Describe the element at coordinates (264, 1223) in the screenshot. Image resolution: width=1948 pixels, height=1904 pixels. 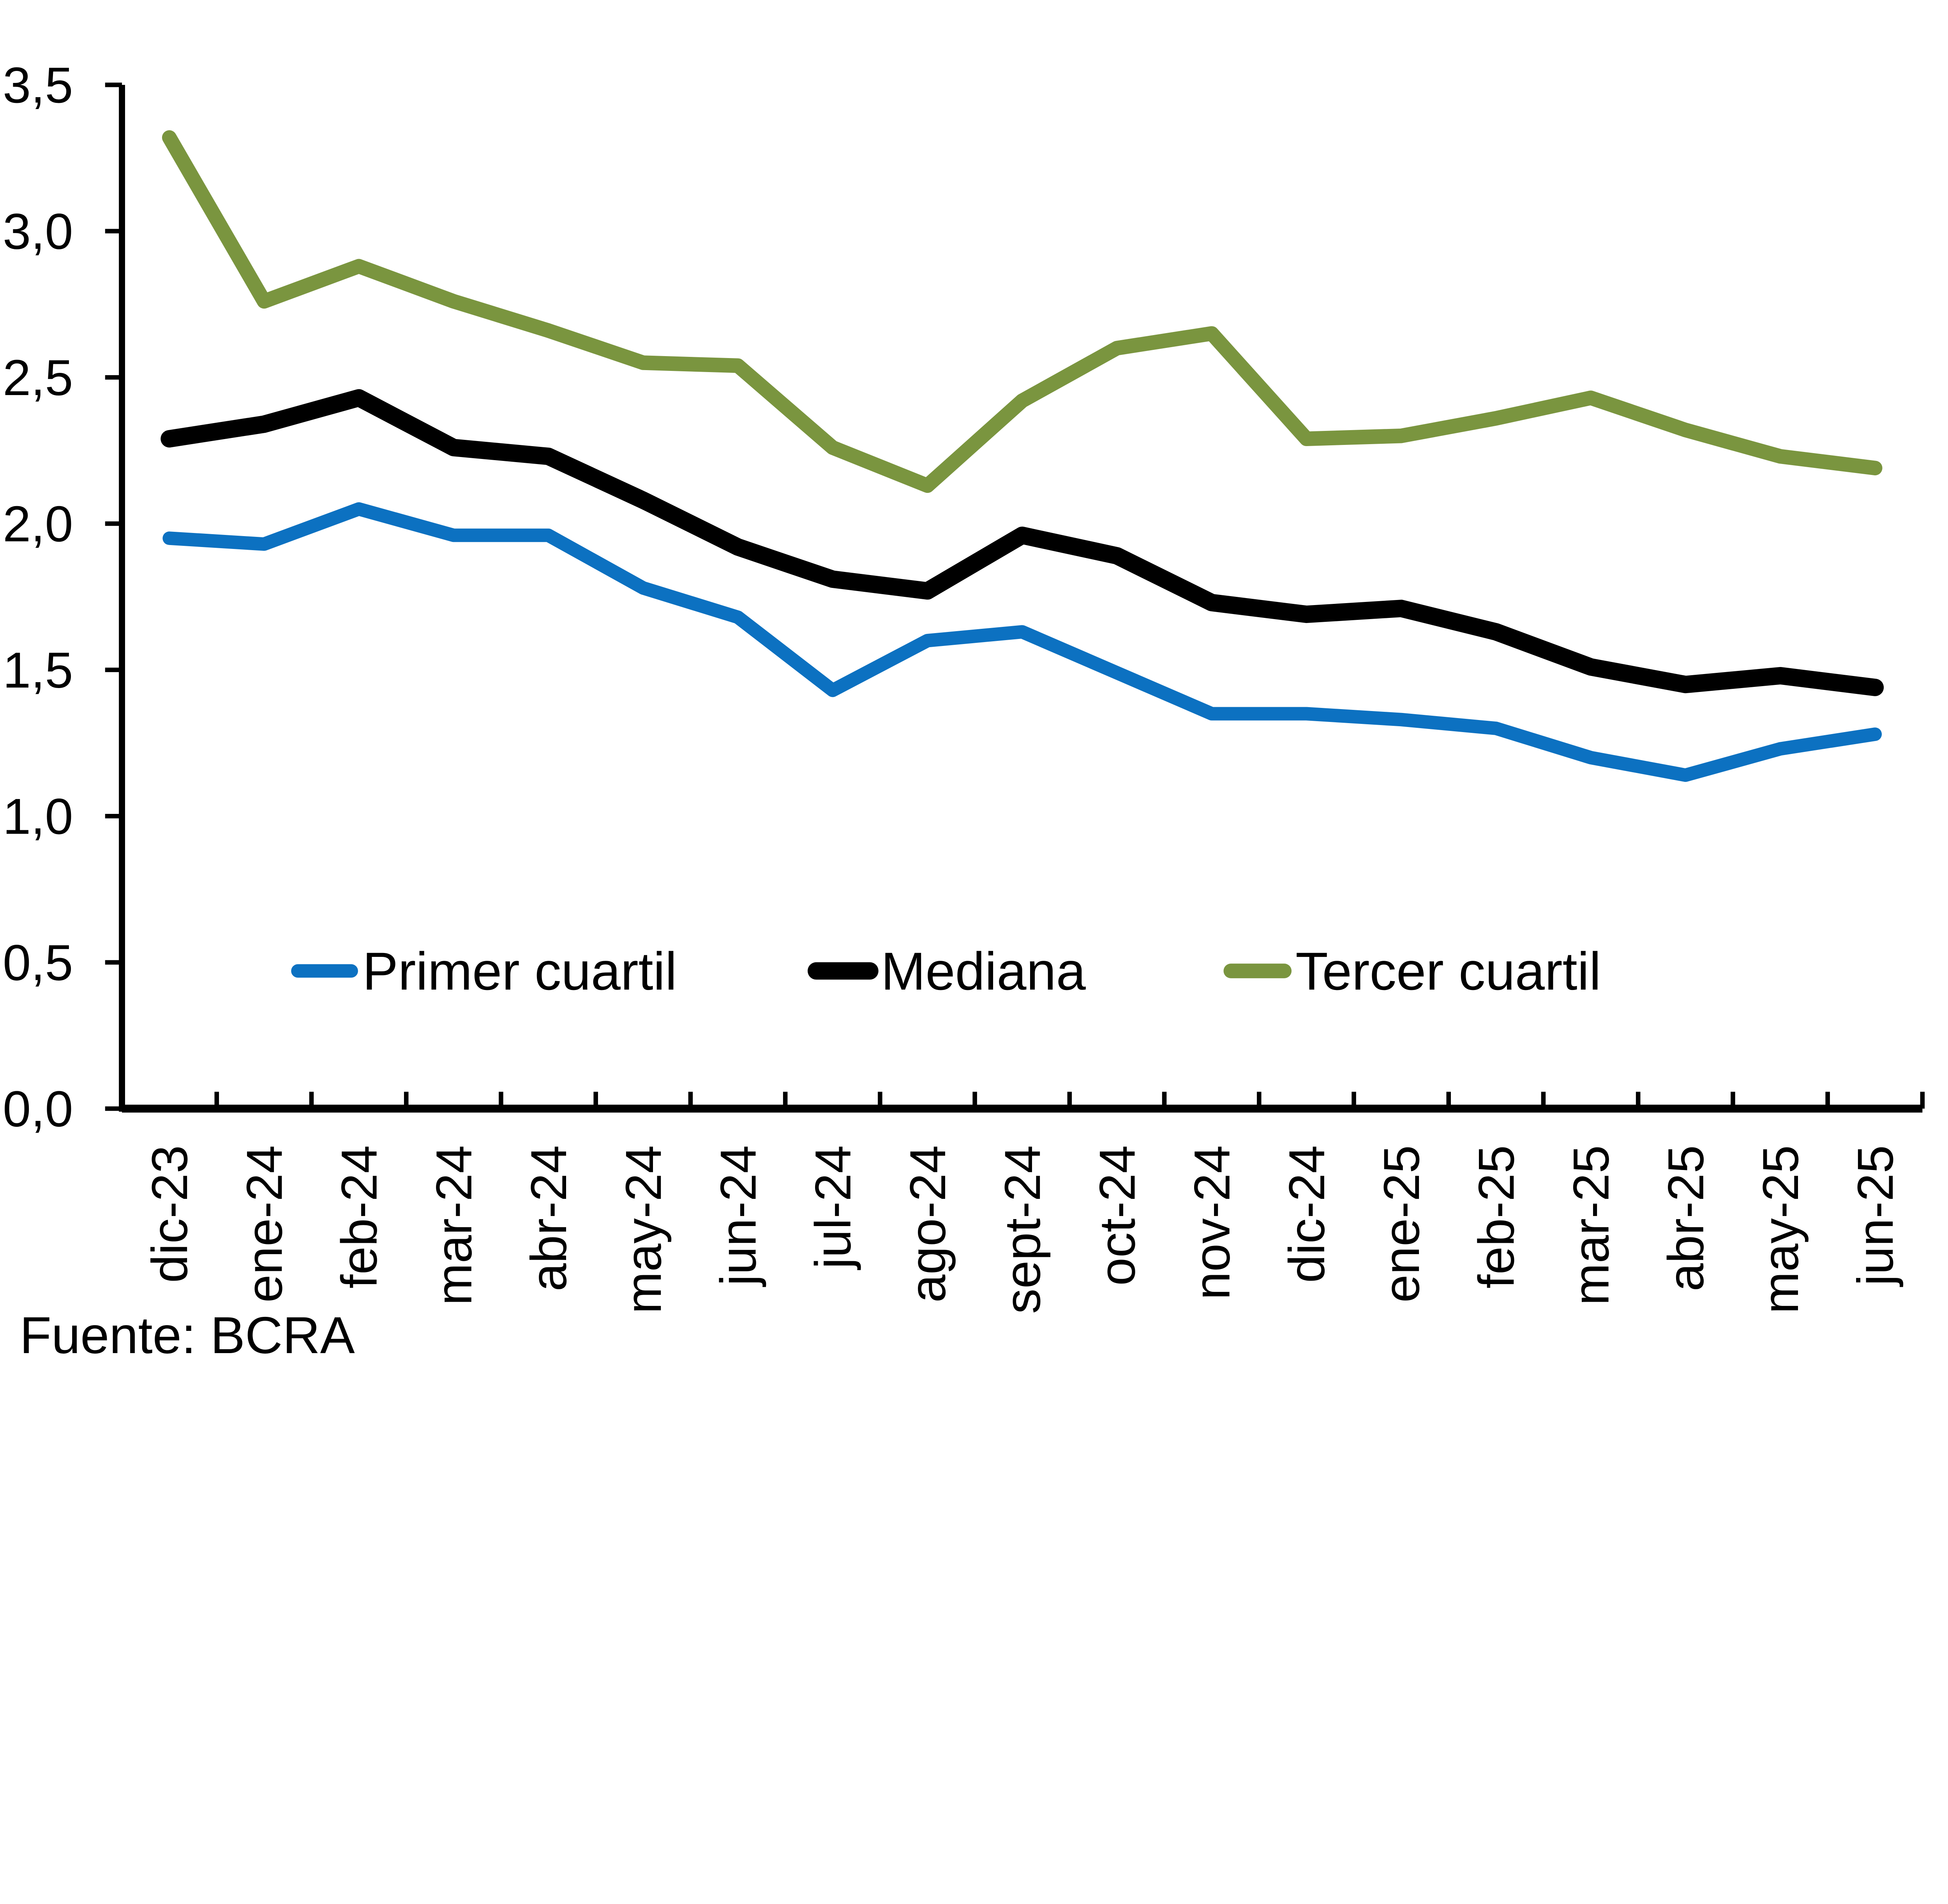
I see `x-tick-label: ene-24` at that location.